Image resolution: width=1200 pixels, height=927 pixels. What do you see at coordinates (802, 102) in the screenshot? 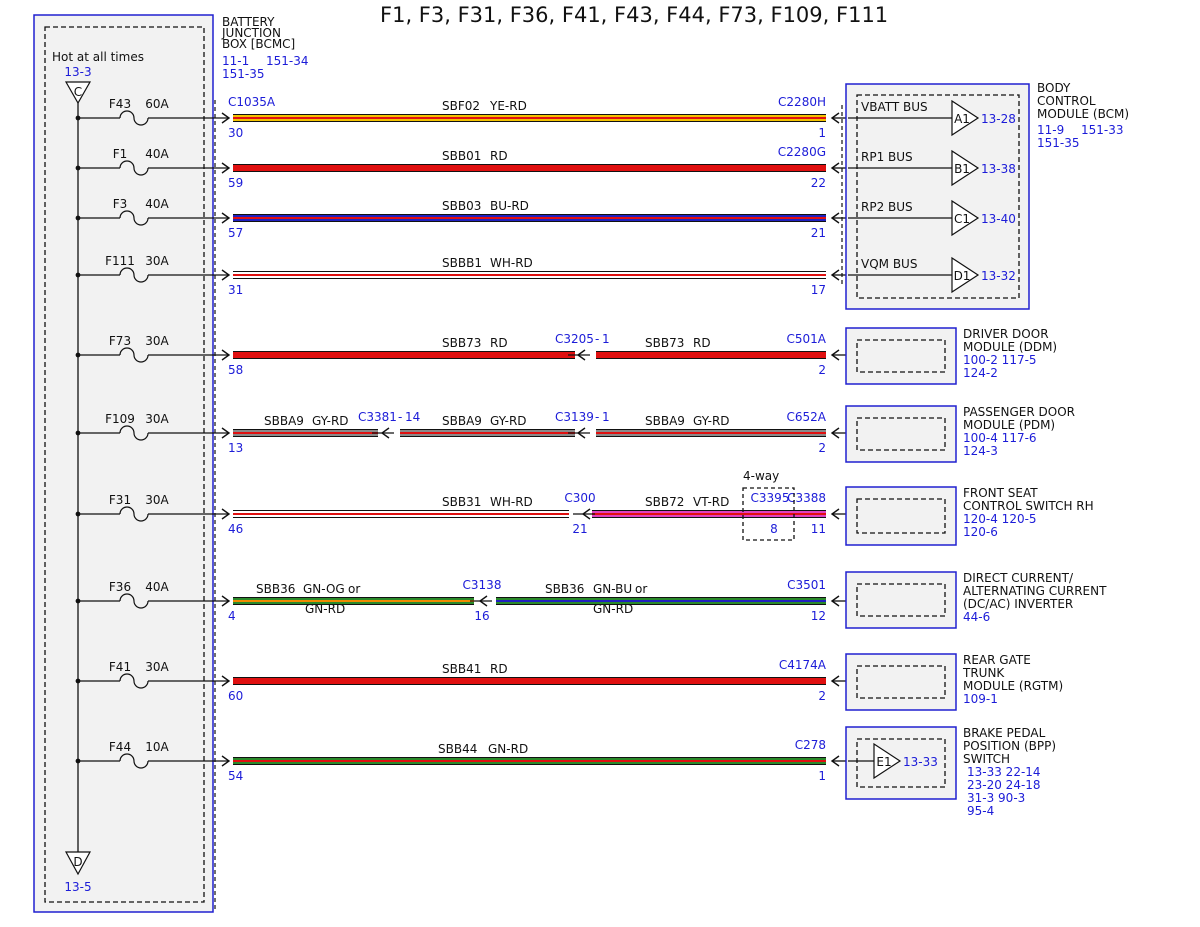
I see `module-connector-label: C2280H` at bounding box center [802, 102].